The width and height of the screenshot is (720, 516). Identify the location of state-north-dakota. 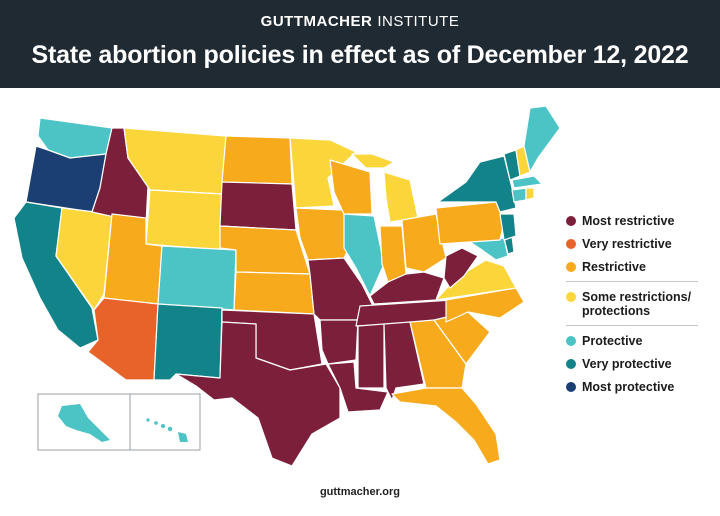
(257, 160).